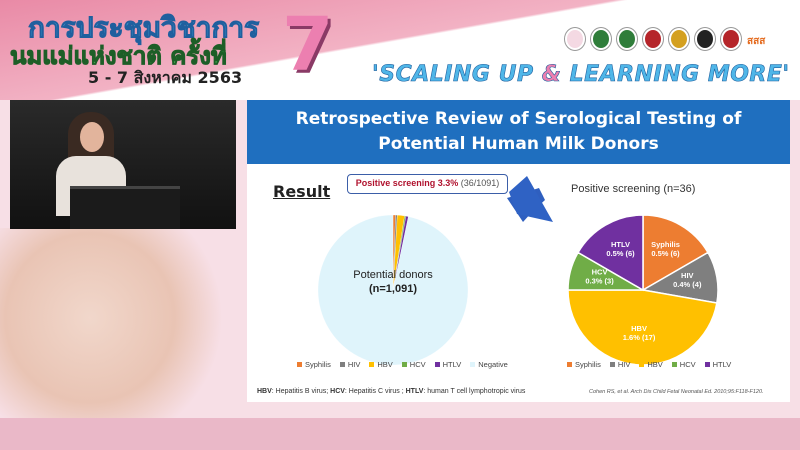 This screenshot has height=450, width=800. What do you see at coordinates (302, 191) in the screenshot?
I see `result-heading: Result` at bounding box center [302, 191].